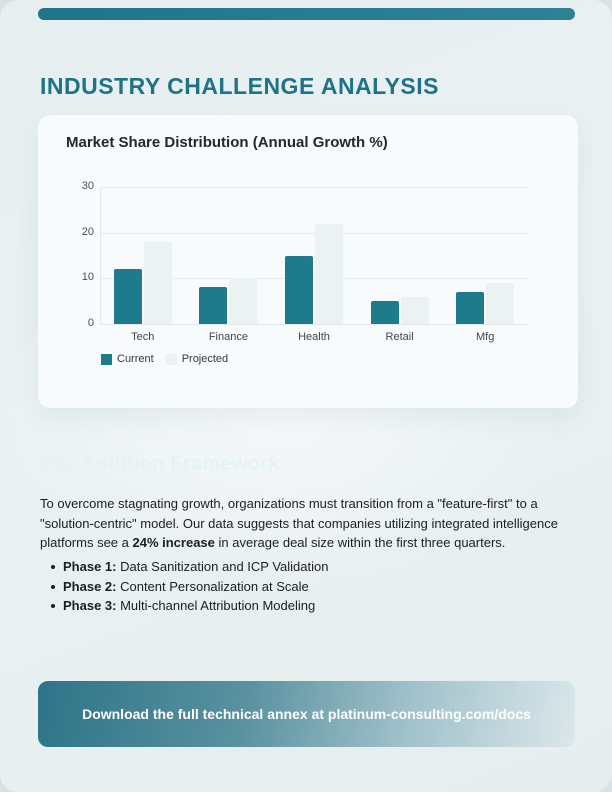 The image size is (612, 792). I want to click on x-tick-label: Finance, so click(228, 337).